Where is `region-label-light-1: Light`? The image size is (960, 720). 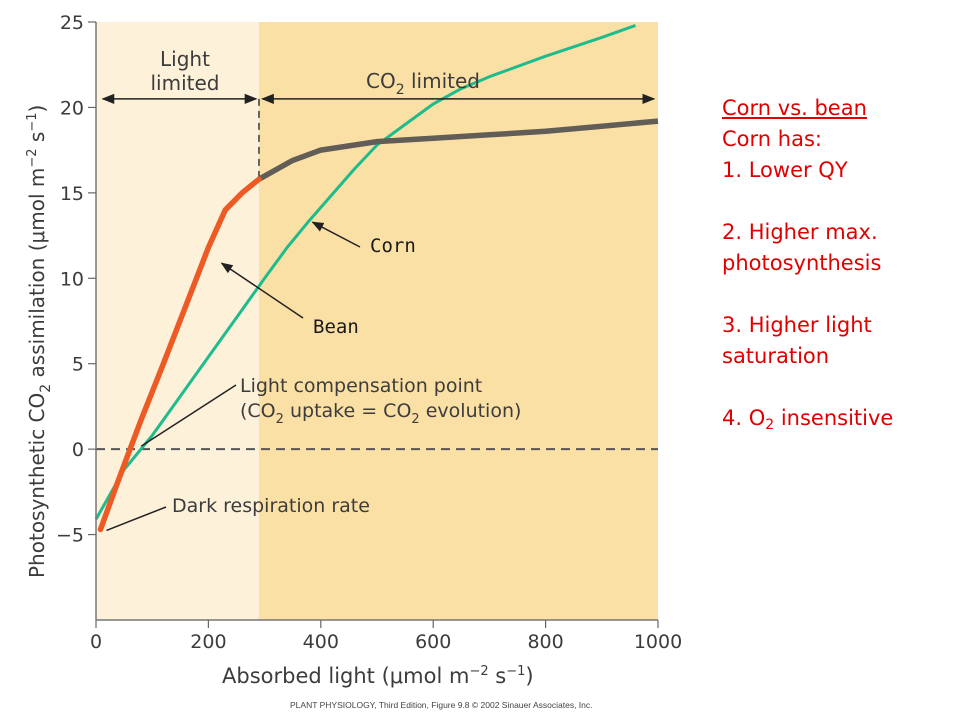
region-label-light-1: Light is located at coordinates (185, 59).